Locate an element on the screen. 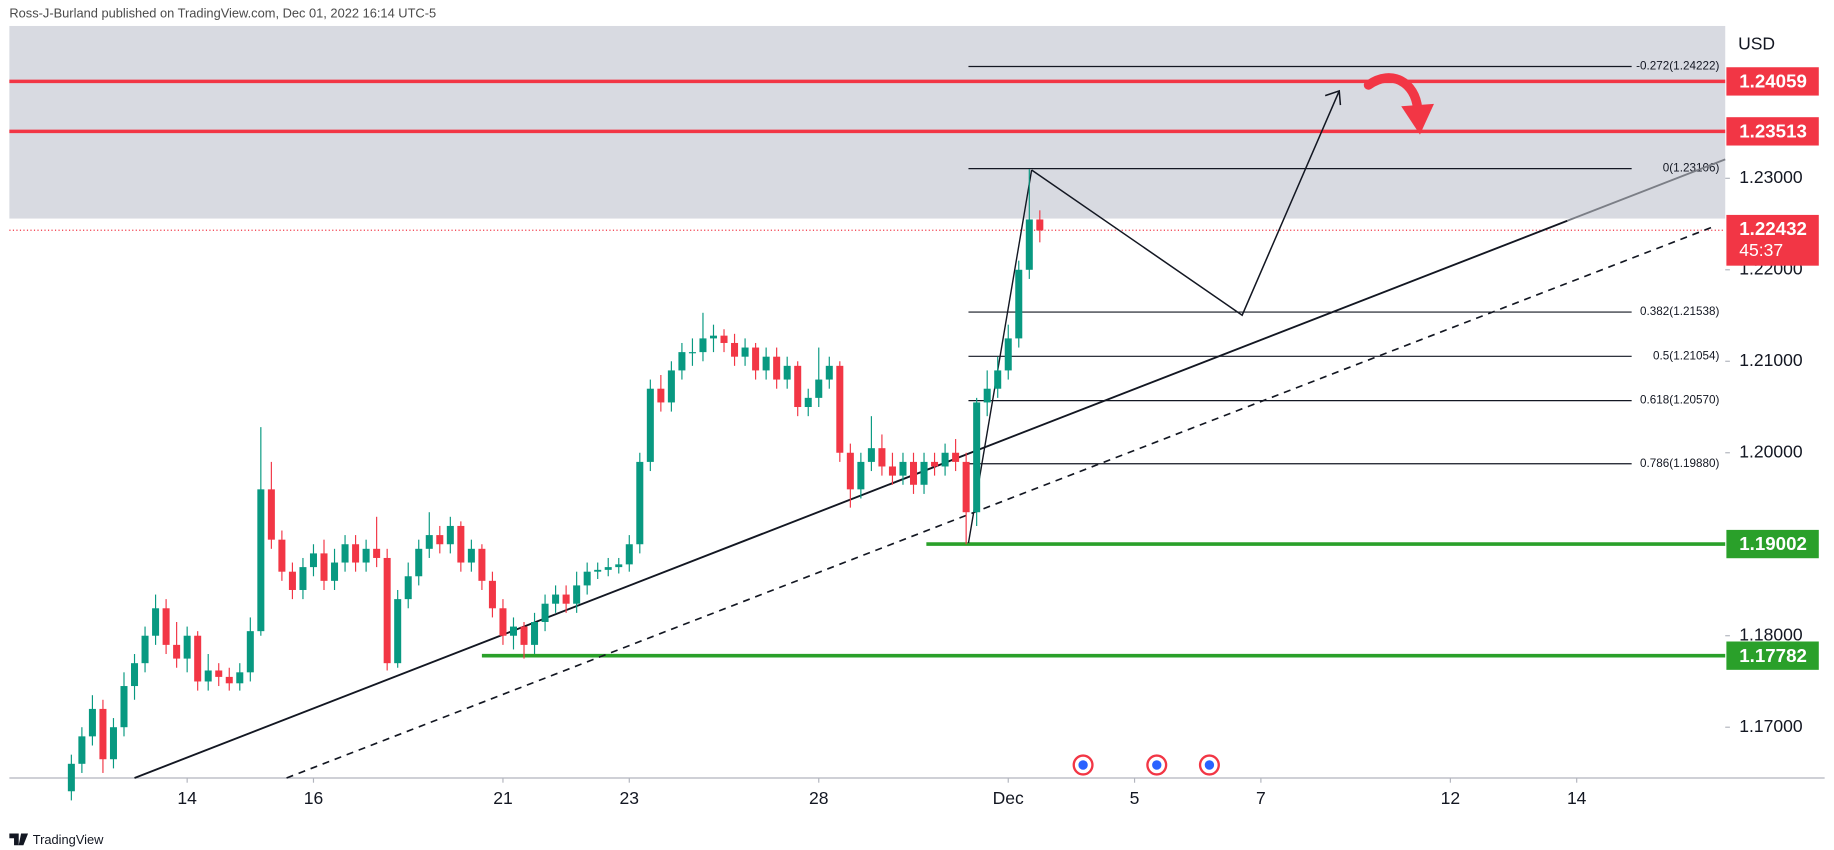 This screenshot has height=850, width=1834. arrow-head is located at coordinates (1333, 97).